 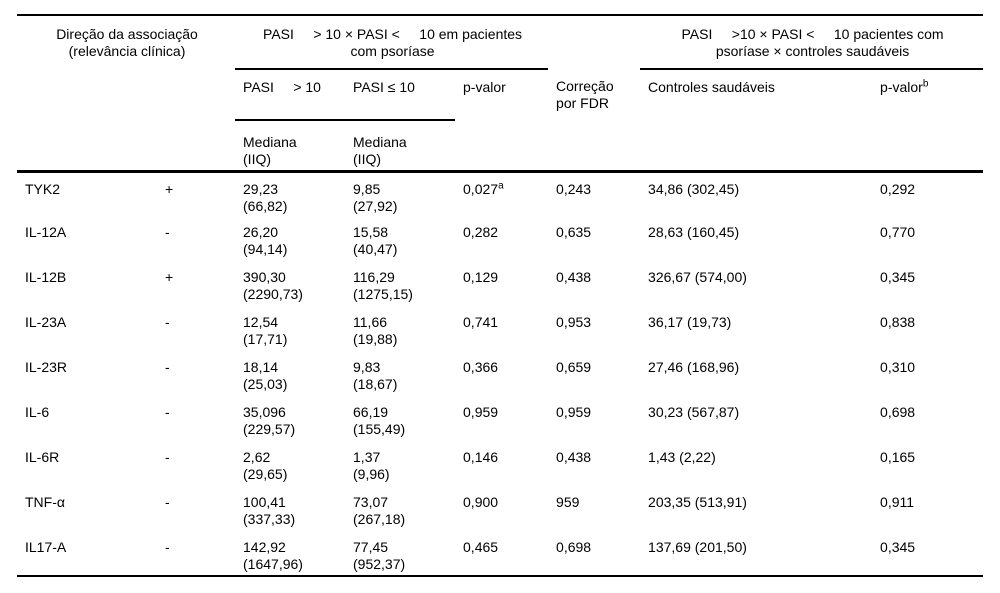 I want to click on p-valor-cell: 0,465, so click(x=501, y=553).